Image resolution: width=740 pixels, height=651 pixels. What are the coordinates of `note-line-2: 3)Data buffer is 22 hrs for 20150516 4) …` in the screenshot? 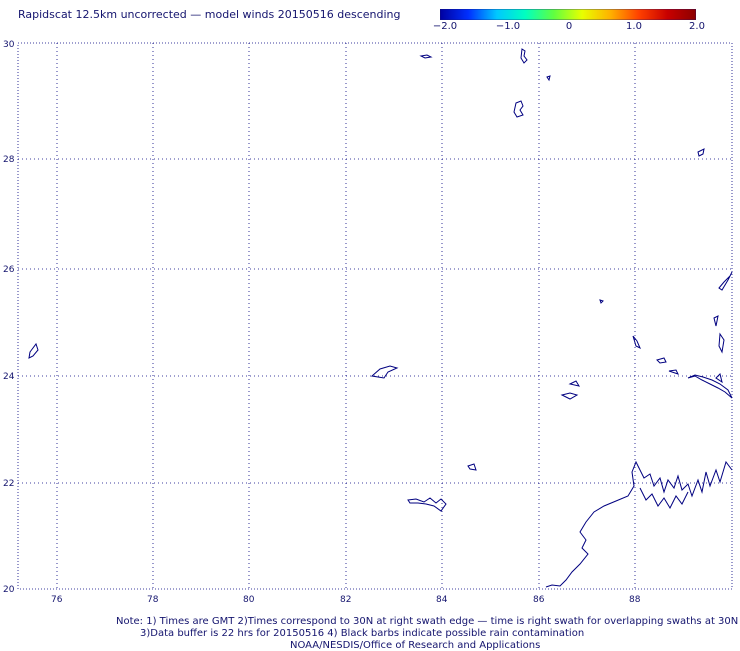 It's located at (362, 633).